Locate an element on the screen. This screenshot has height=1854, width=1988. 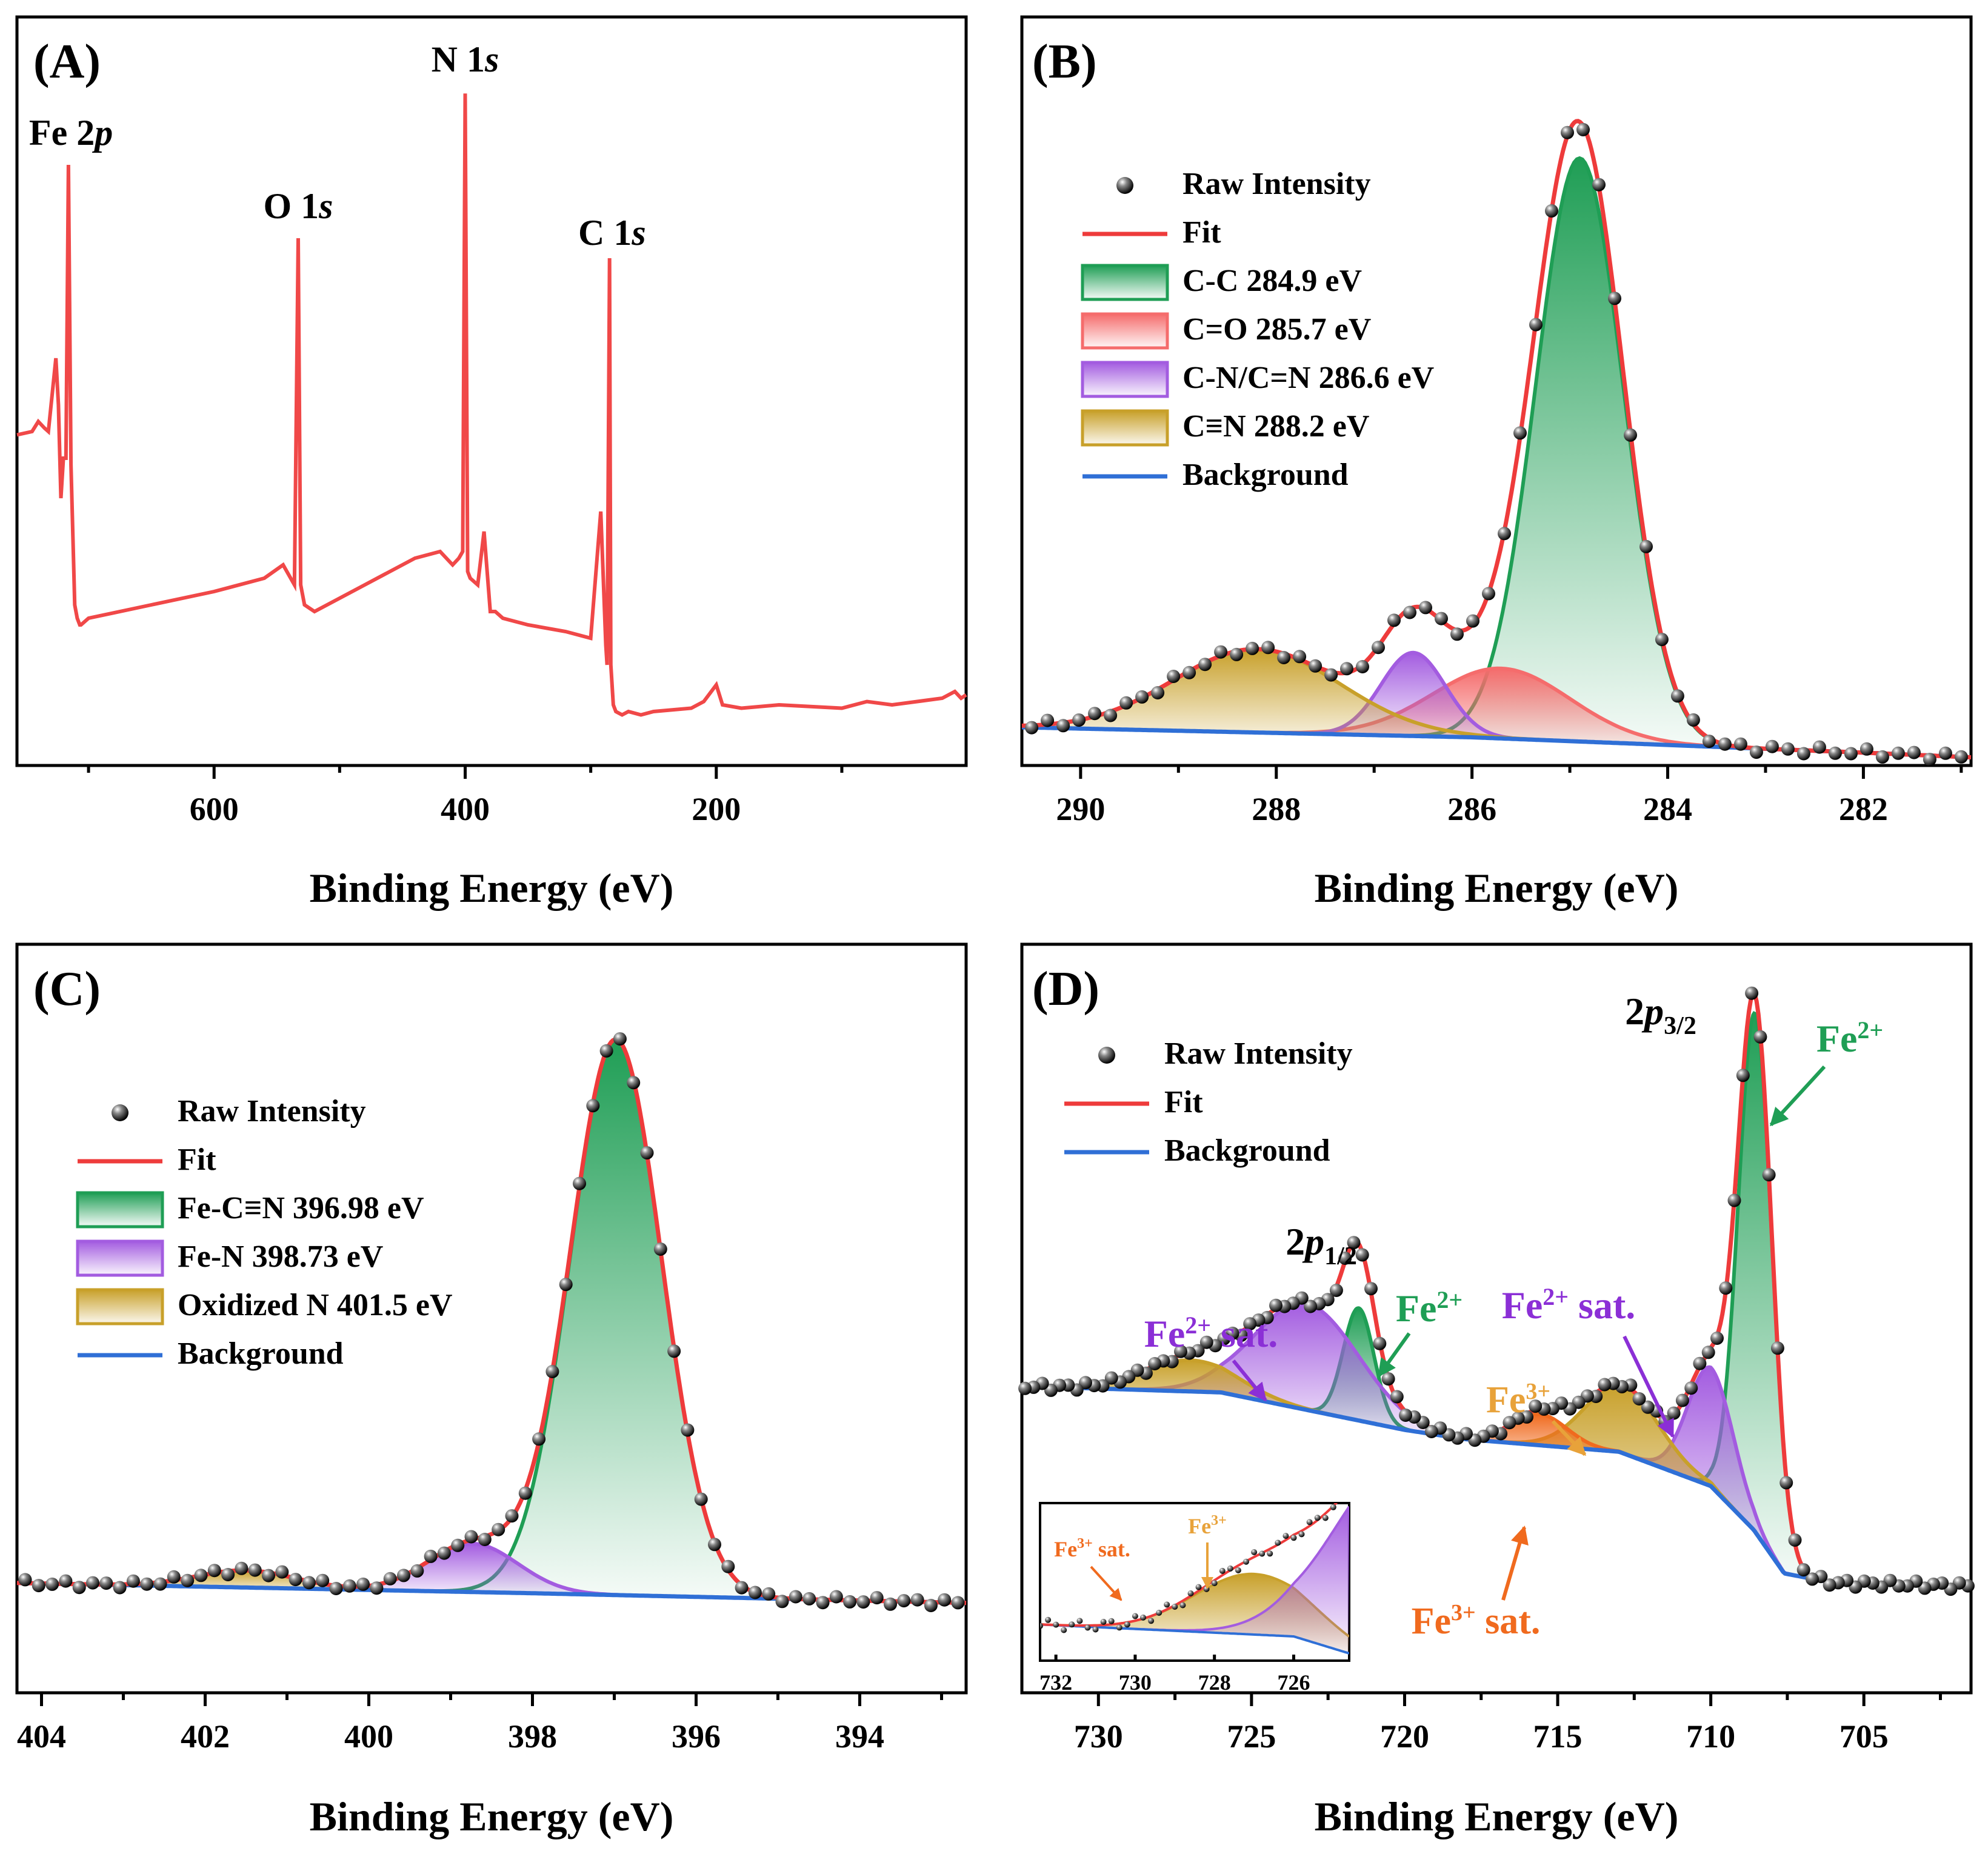
b-legend-item-0: Raw Intensity is located at coordinates (1243, 184).